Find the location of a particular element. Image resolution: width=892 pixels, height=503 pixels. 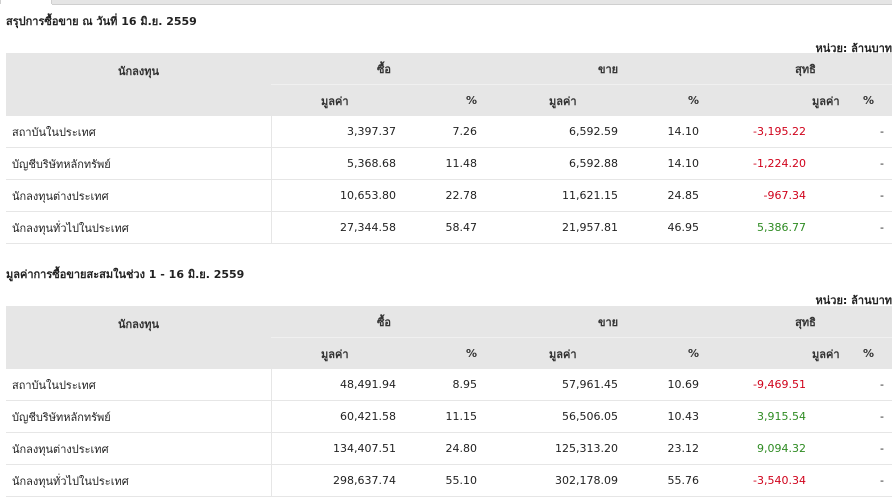

active-tab-edge is located at coordinates (26, 2).